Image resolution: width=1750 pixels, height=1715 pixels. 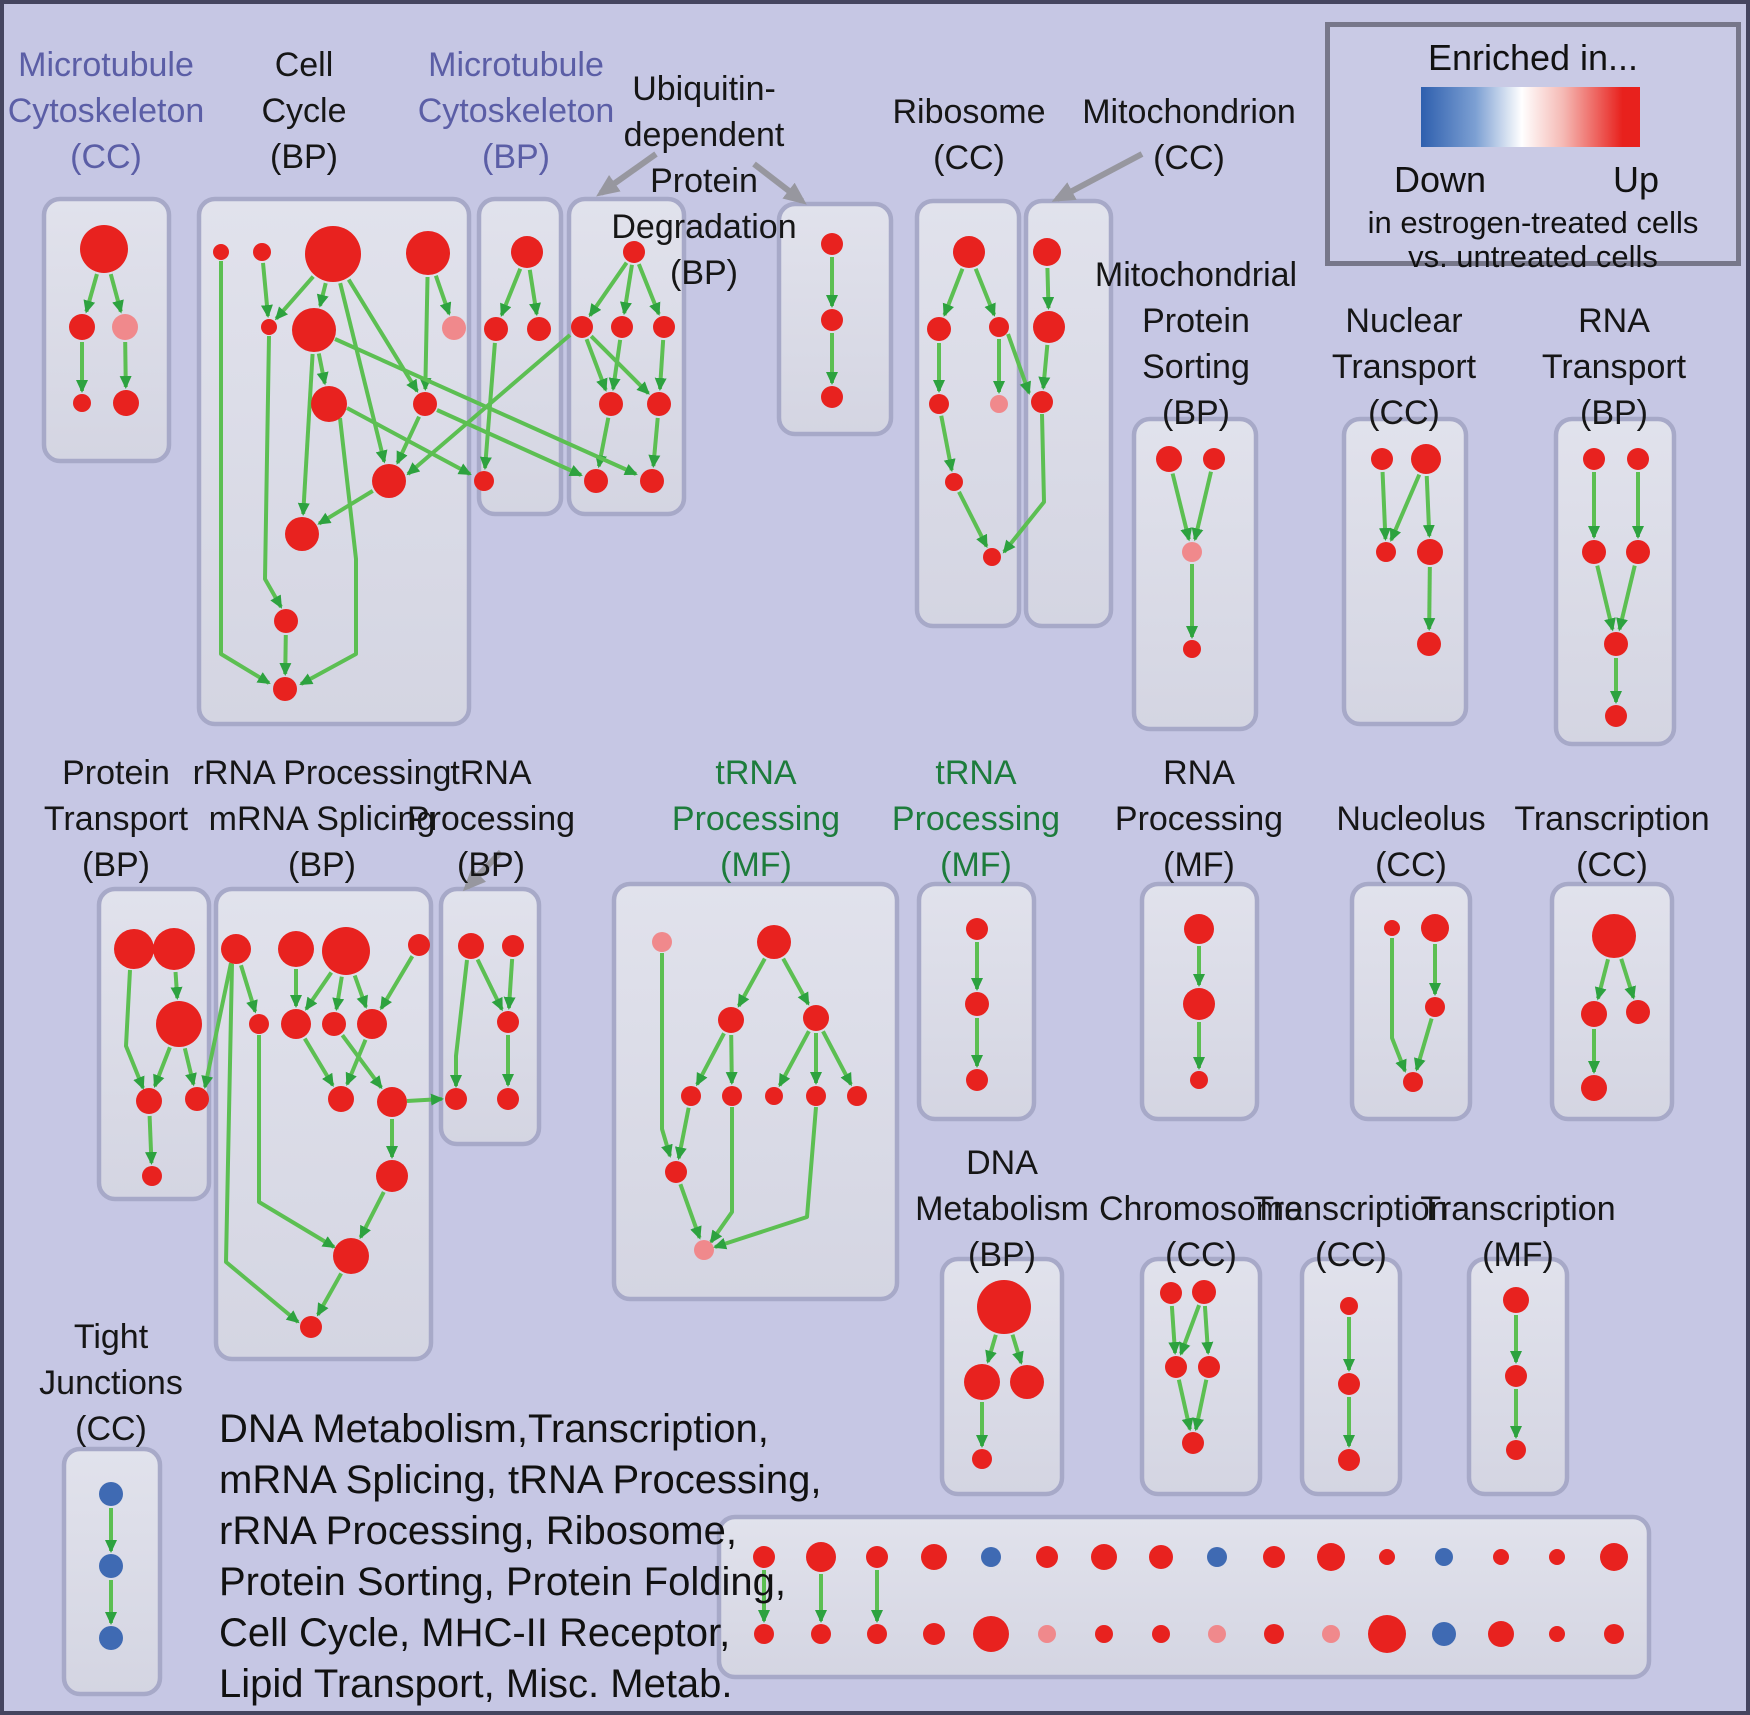 What do you see at coordinates (1002, 1376) in the screenshot?
I see `dna-metabolism-bp-box` at bounding box center [1002, 1376].